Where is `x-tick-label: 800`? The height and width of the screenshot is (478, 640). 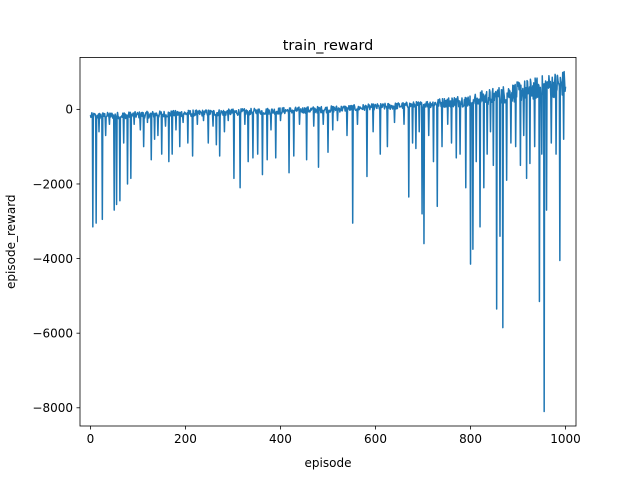 x-tick-label: 800 is located at coordinates (470, 439).